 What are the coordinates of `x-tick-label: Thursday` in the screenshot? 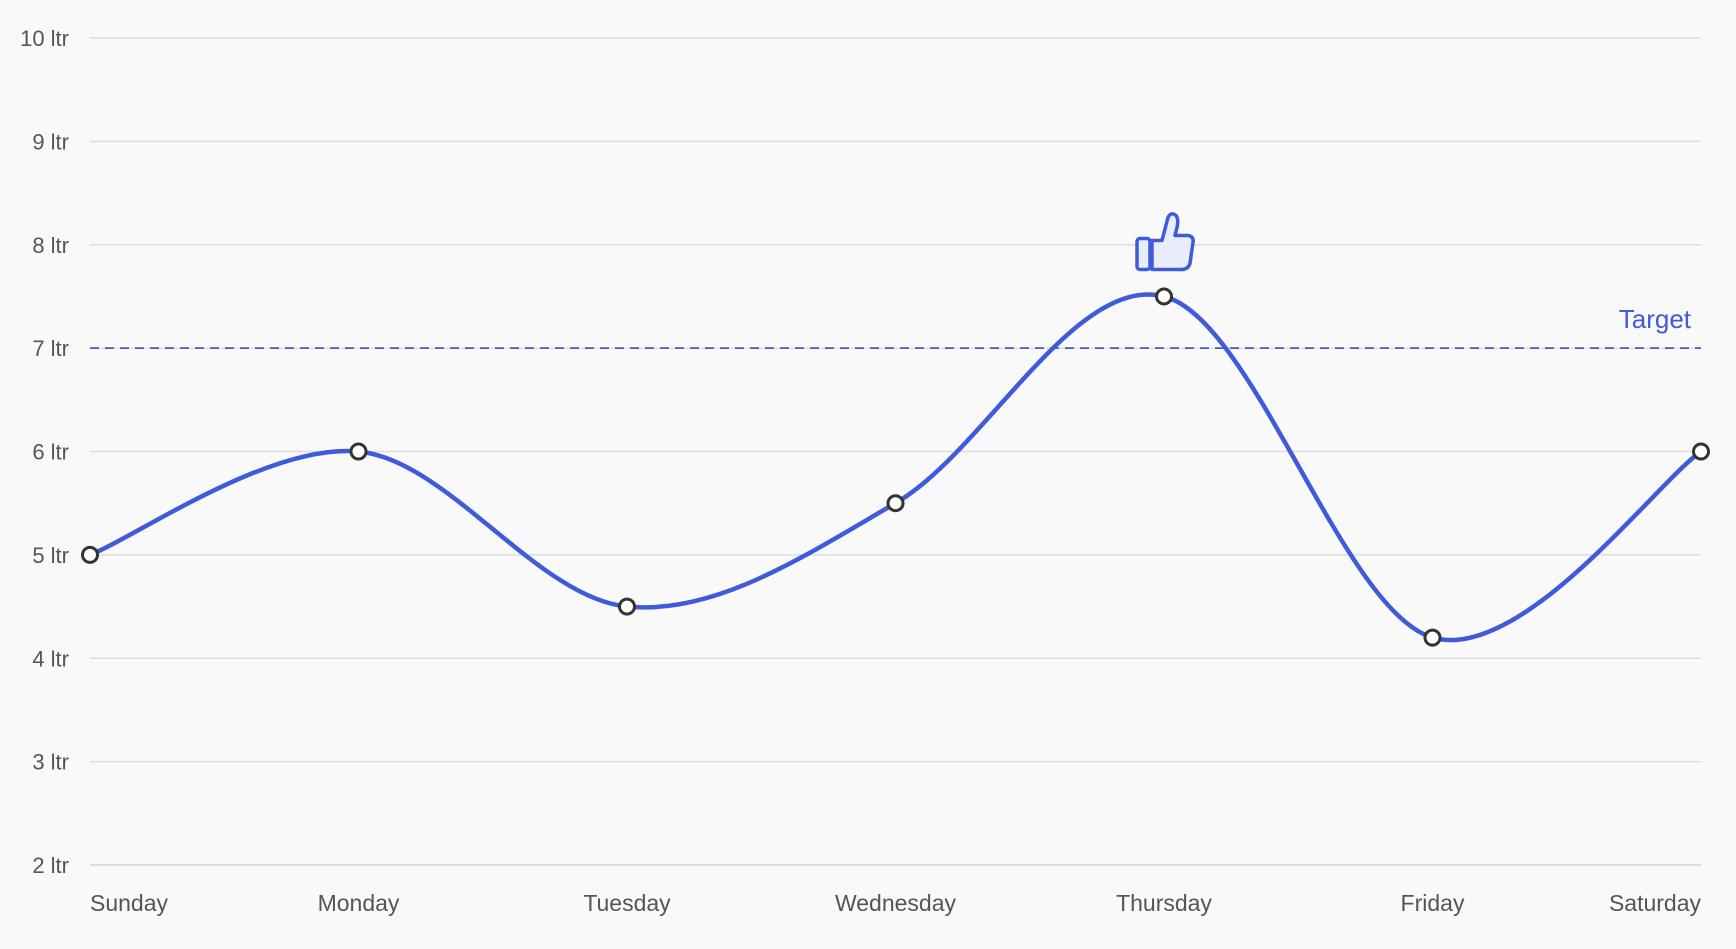 It's located at (1164, 903).